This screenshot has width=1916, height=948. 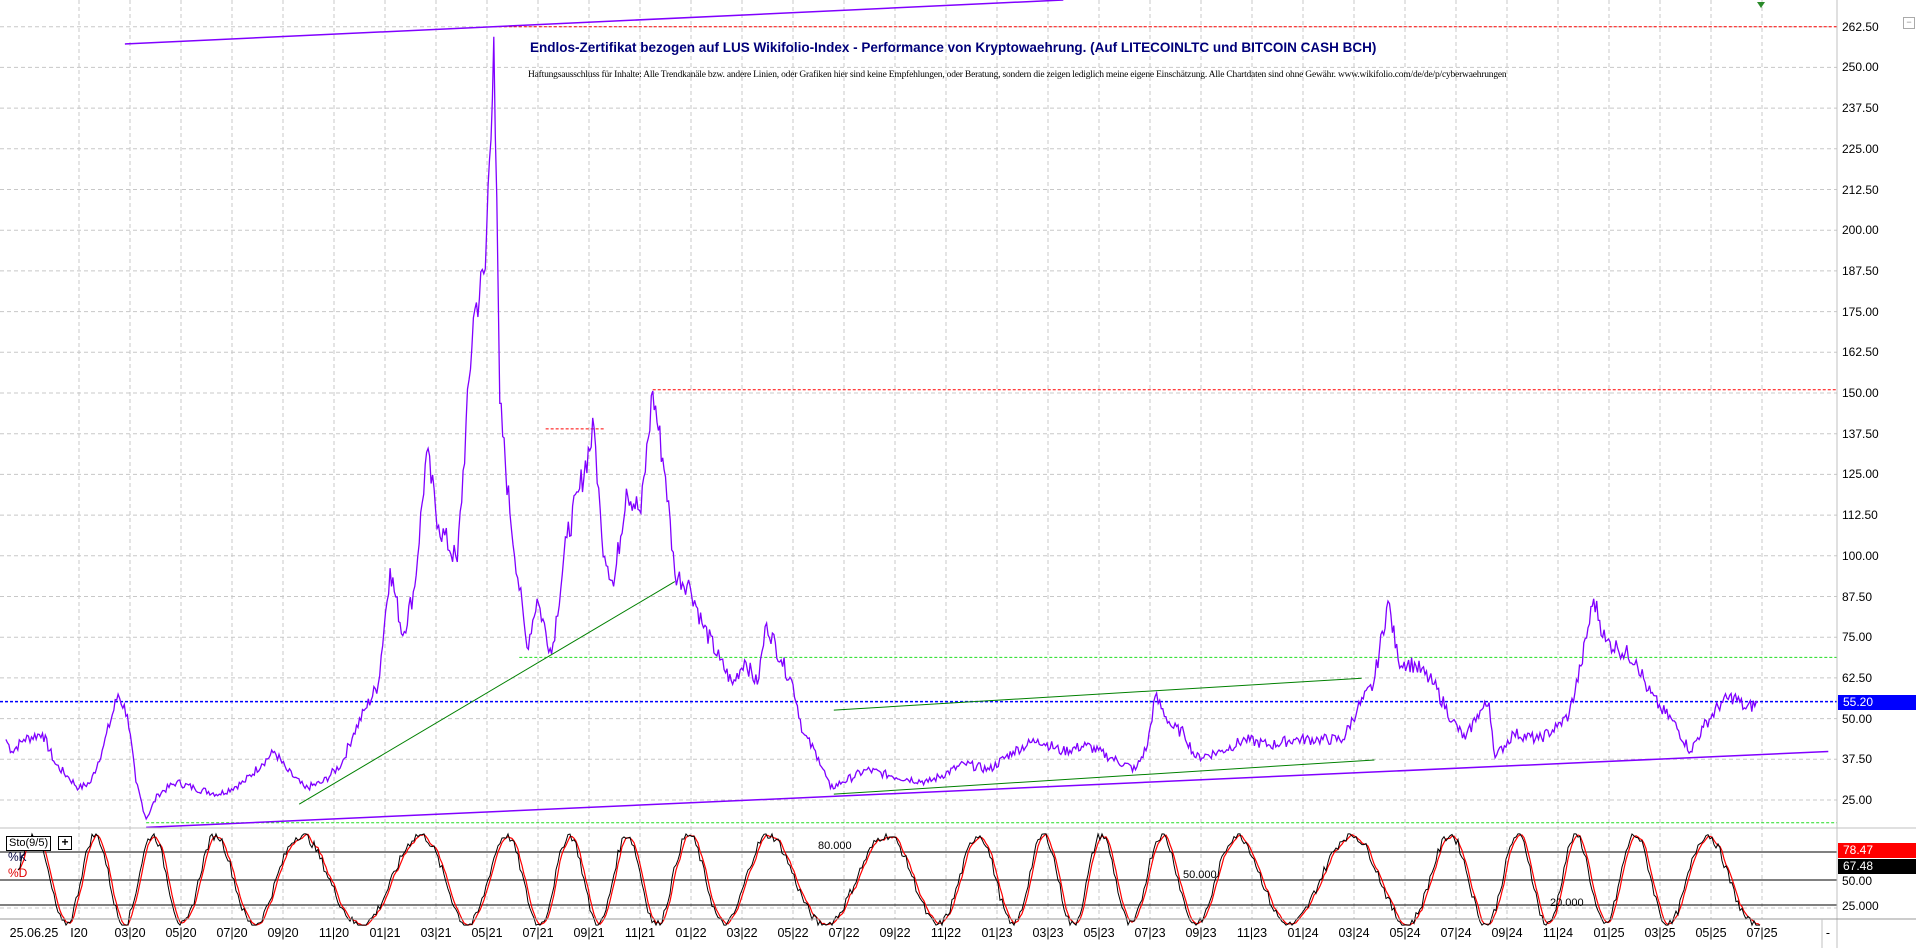 I want to click on y-tick-label: 62.50, so click(x=1857, y=677).